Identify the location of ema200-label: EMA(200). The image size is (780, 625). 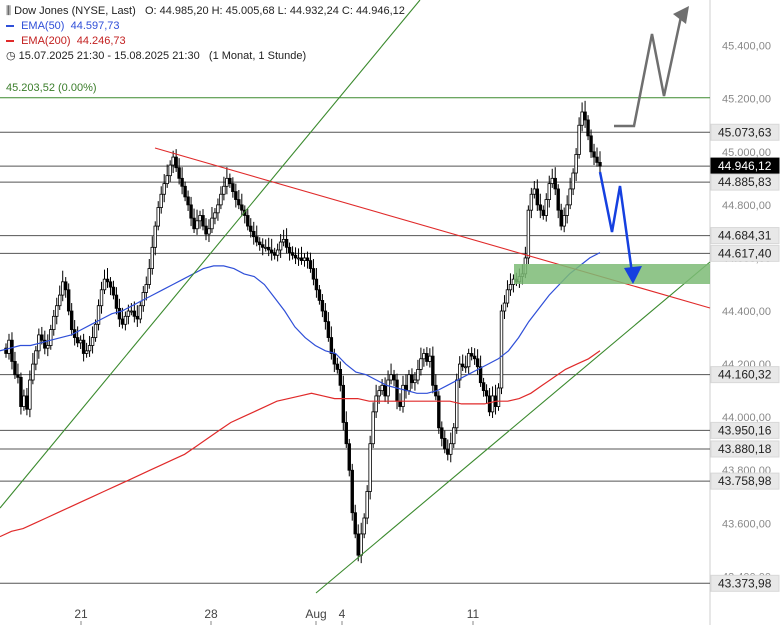
(46, 41).